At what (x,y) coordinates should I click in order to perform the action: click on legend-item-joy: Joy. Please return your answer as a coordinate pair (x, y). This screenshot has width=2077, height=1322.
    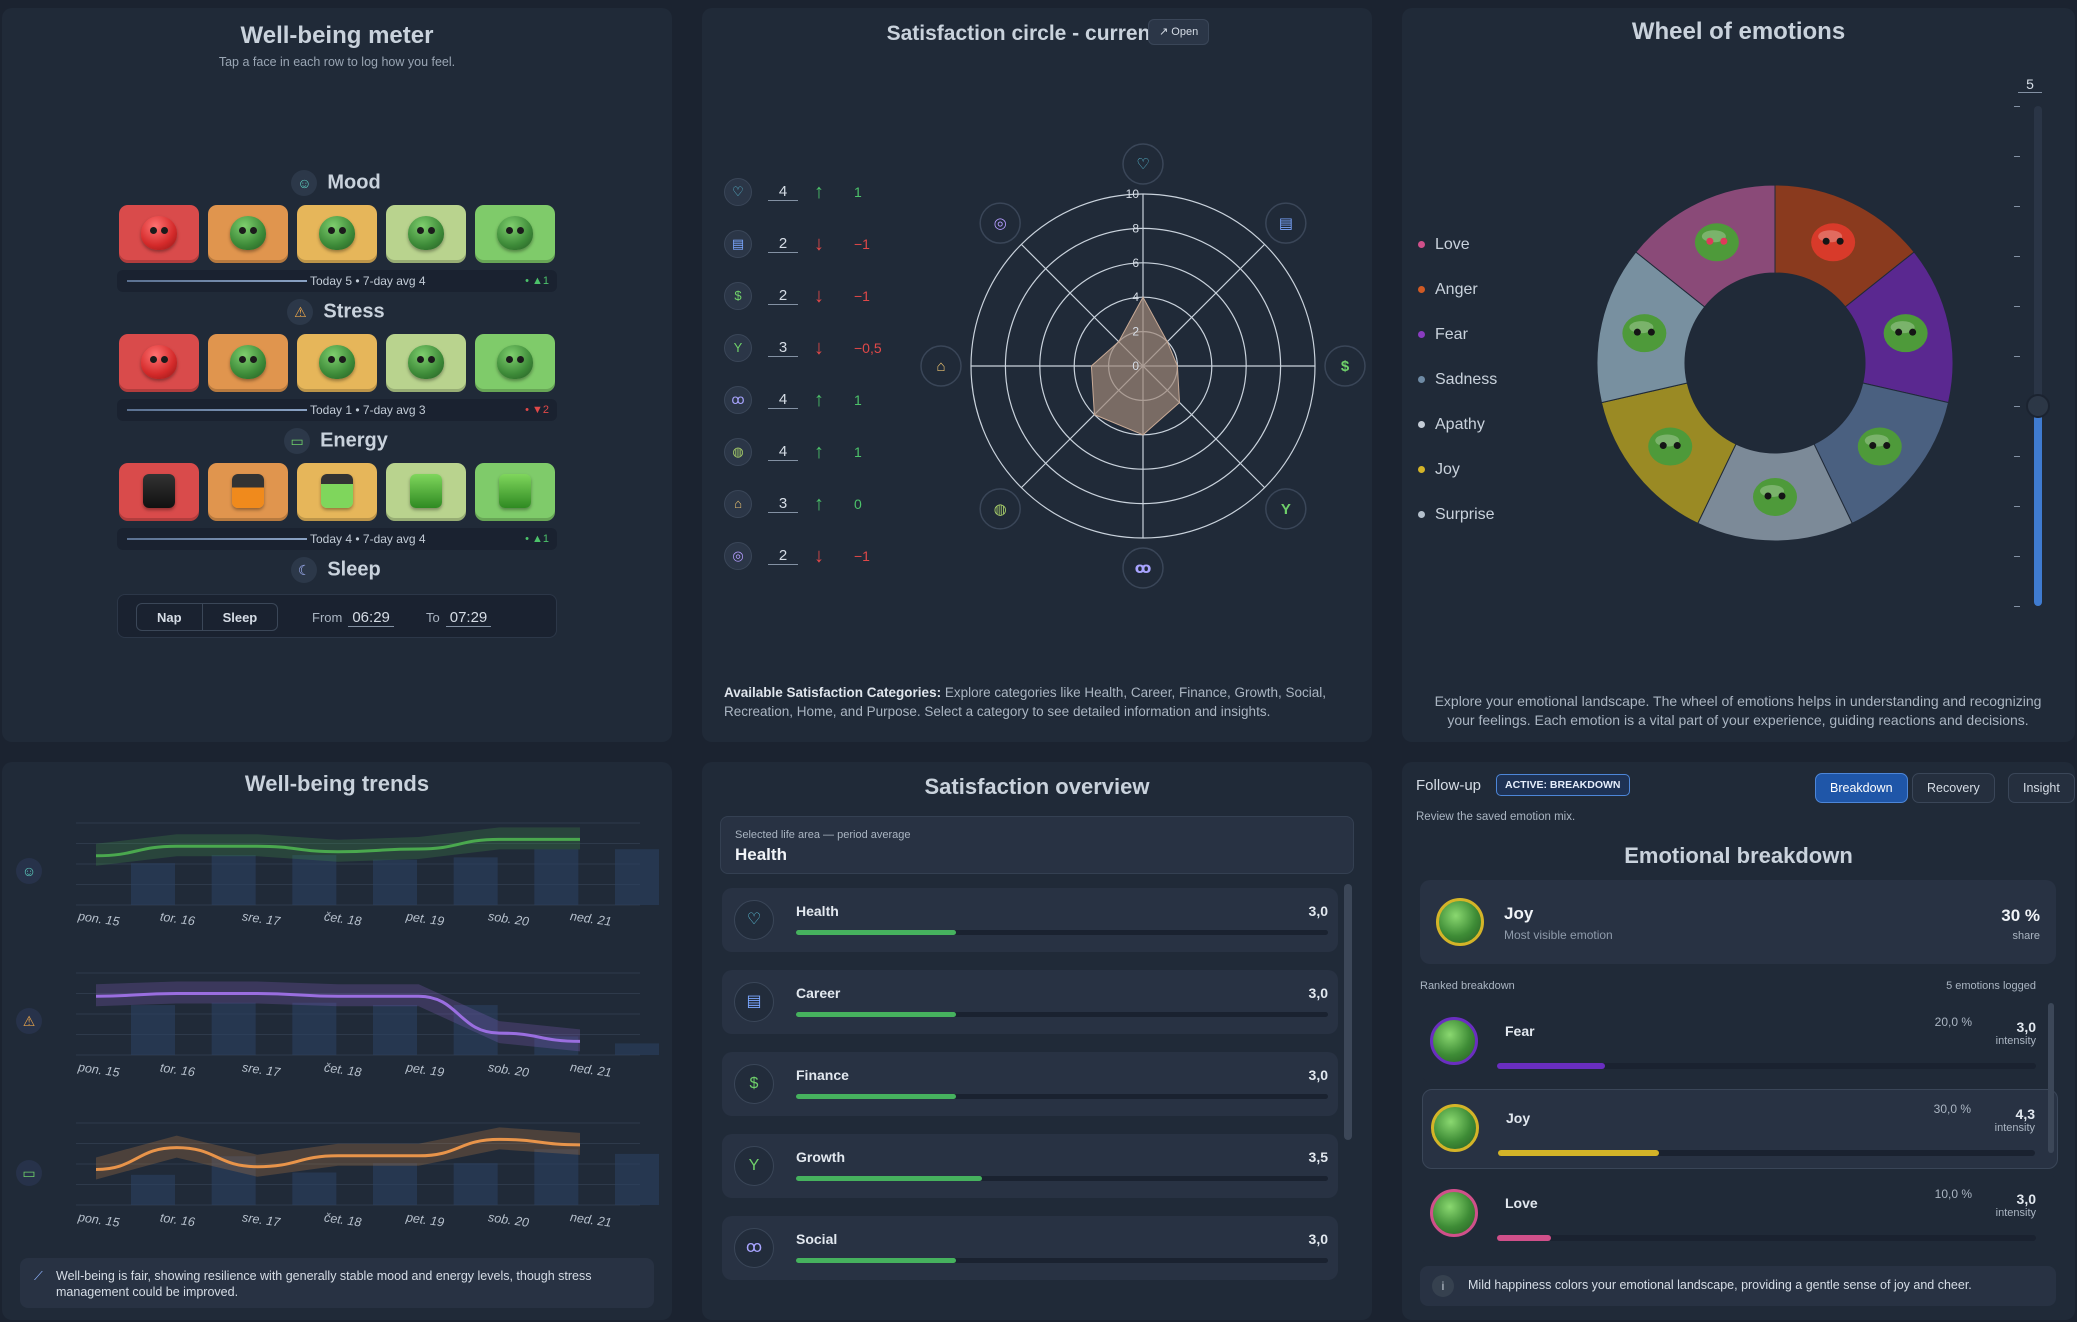
    Looking at the image, I should click on (1439, 470).